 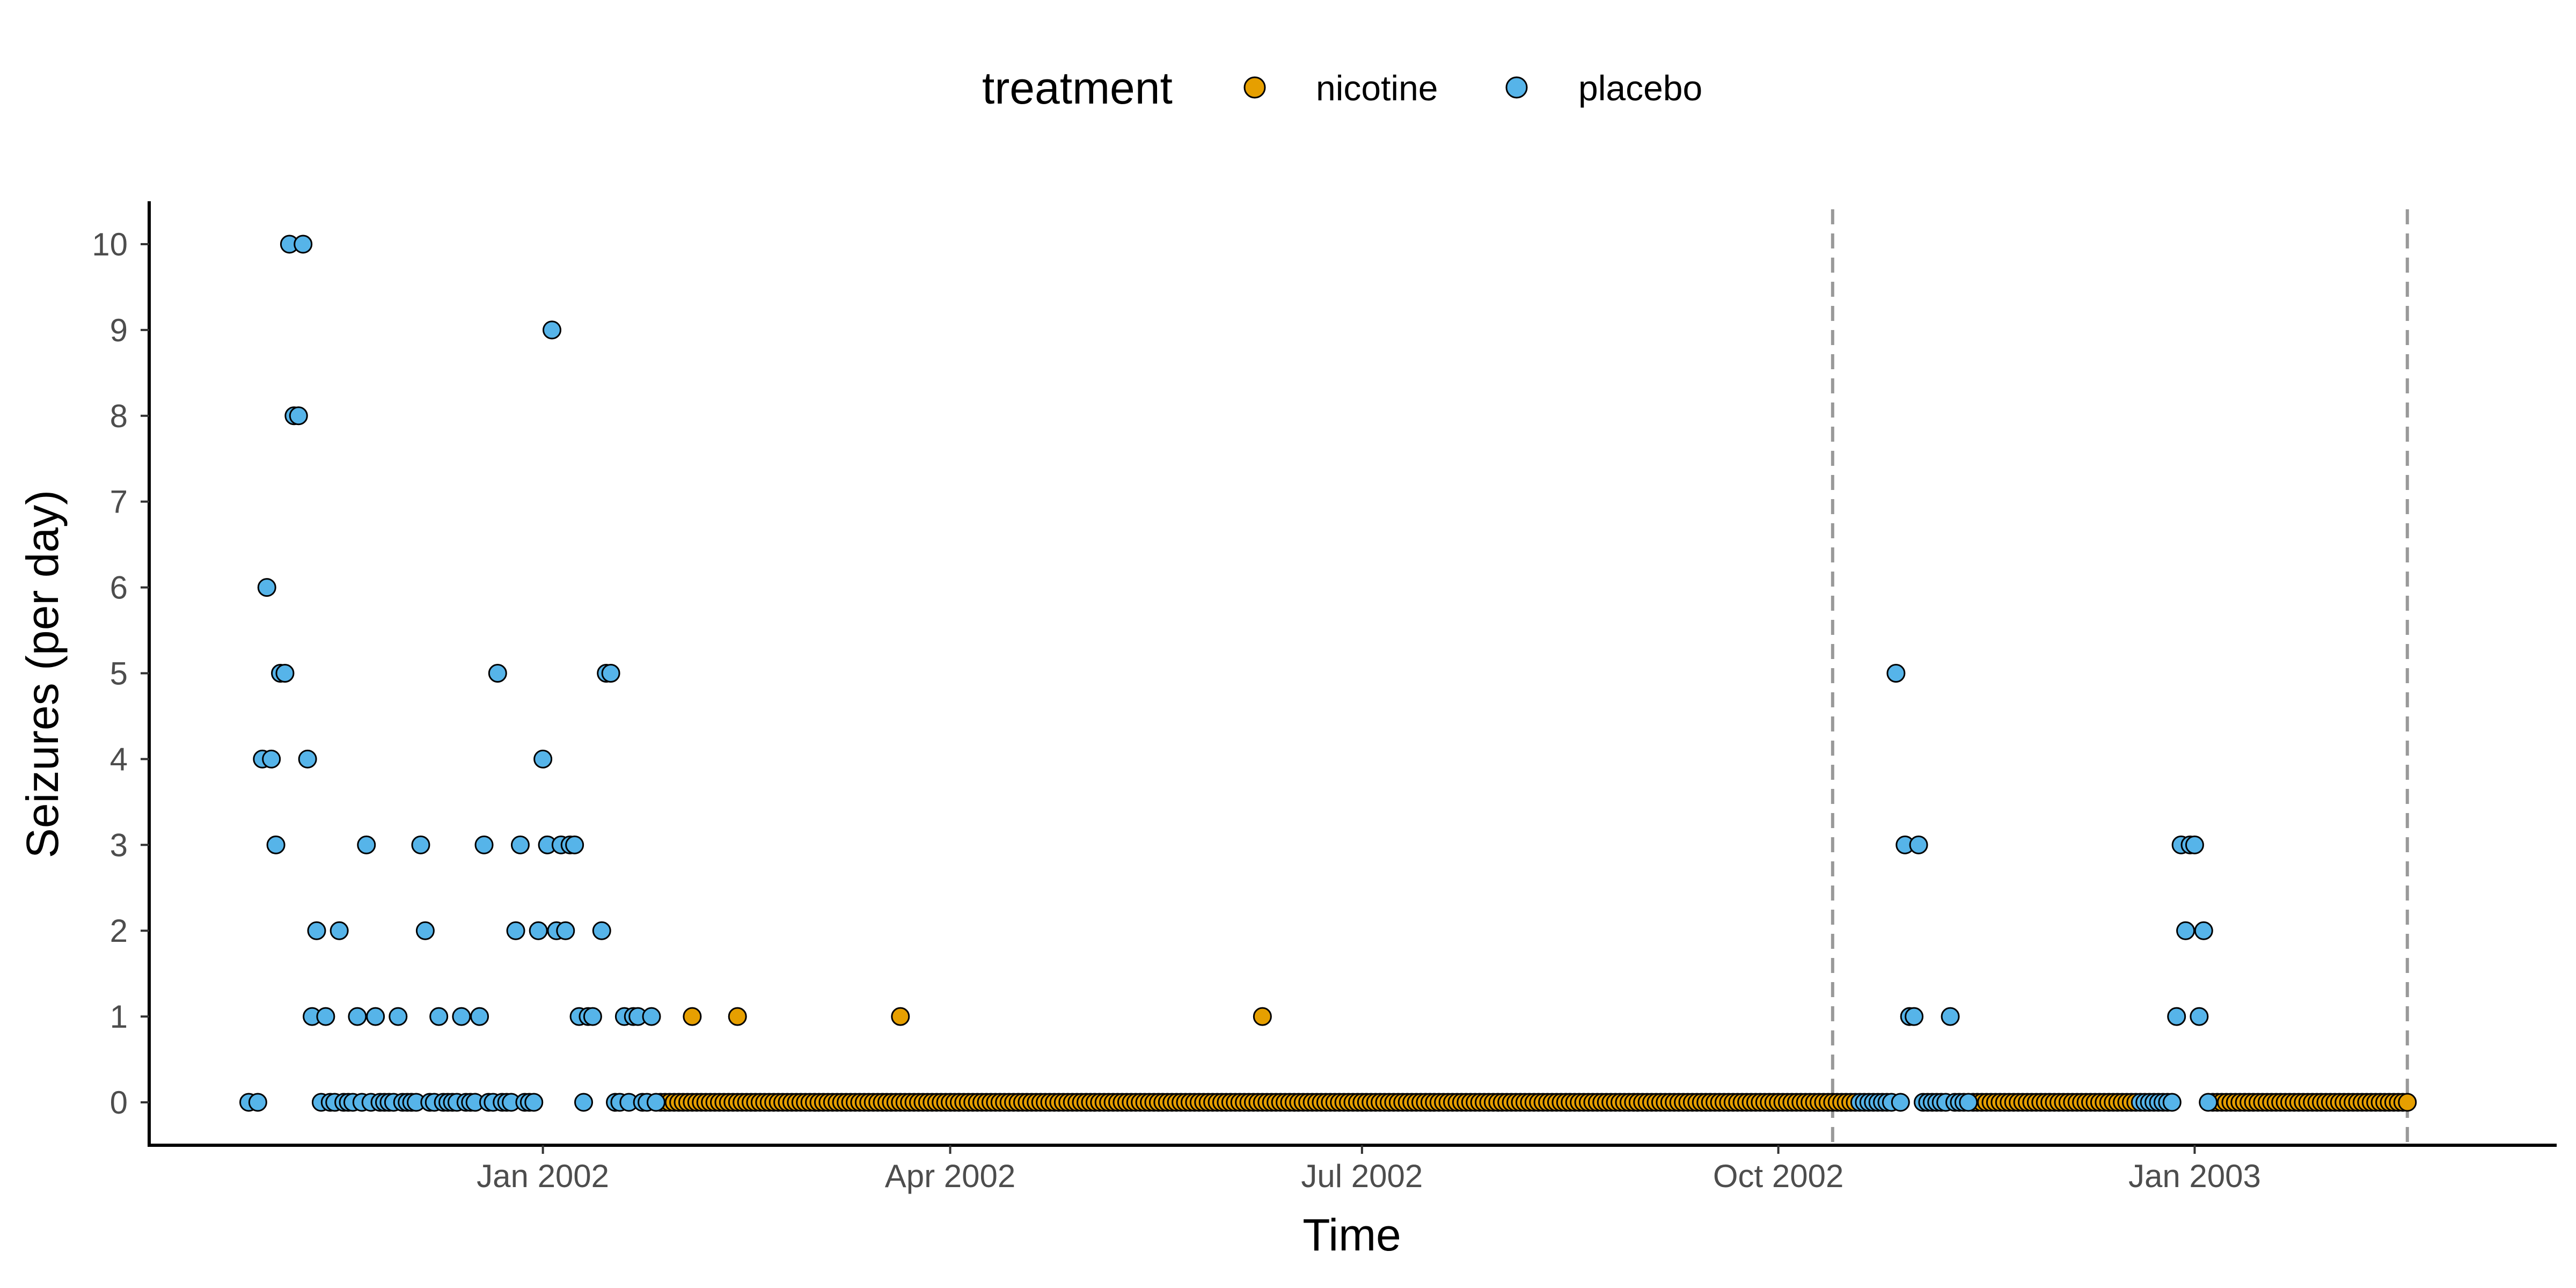 What do you see at coordinates (119, 1103) in the screenshot?
I see `y-tick-label: 0` at bounding box center [119, 1103].